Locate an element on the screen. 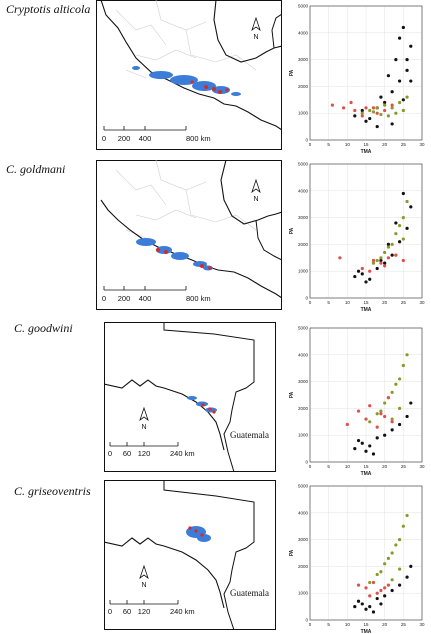  svg-text: 120 is located at coordinates (144, 611).